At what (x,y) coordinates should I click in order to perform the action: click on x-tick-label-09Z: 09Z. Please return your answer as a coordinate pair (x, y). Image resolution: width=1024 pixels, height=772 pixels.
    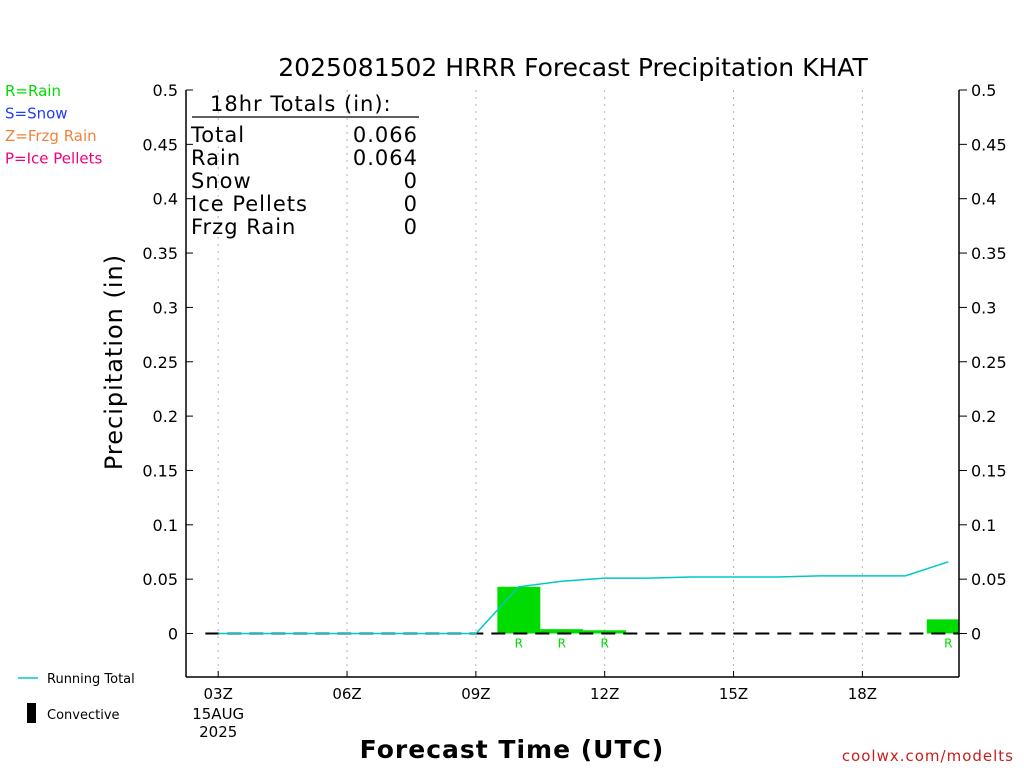
    Looking at the image, I should click on (475, 694).